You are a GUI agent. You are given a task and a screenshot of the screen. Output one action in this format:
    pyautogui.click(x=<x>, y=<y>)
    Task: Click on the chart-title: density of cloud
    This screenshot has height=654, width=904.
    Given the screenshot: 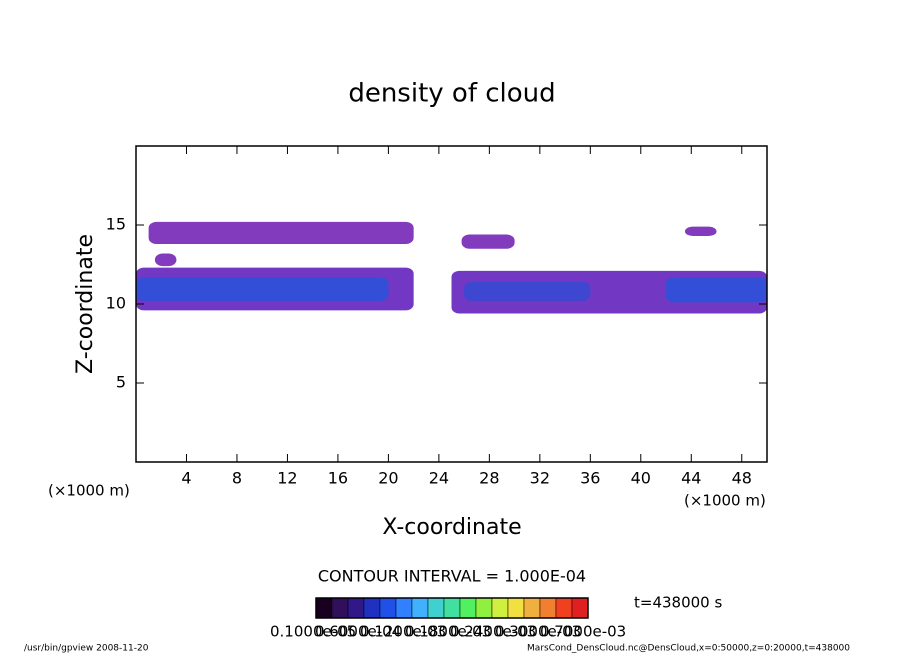 What is the action you would take?
    pyautogui.click(x=451, y=94)
    